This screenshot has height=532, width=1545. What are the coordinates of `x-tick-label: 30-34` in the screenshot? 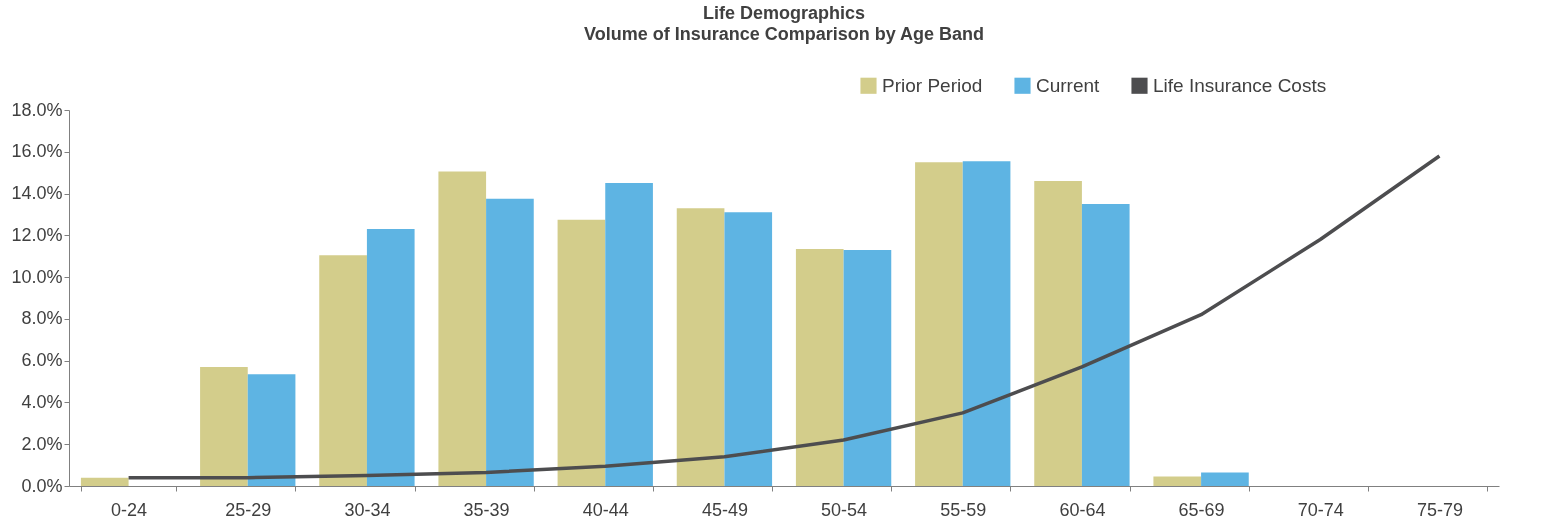 It's located at (367, 509).